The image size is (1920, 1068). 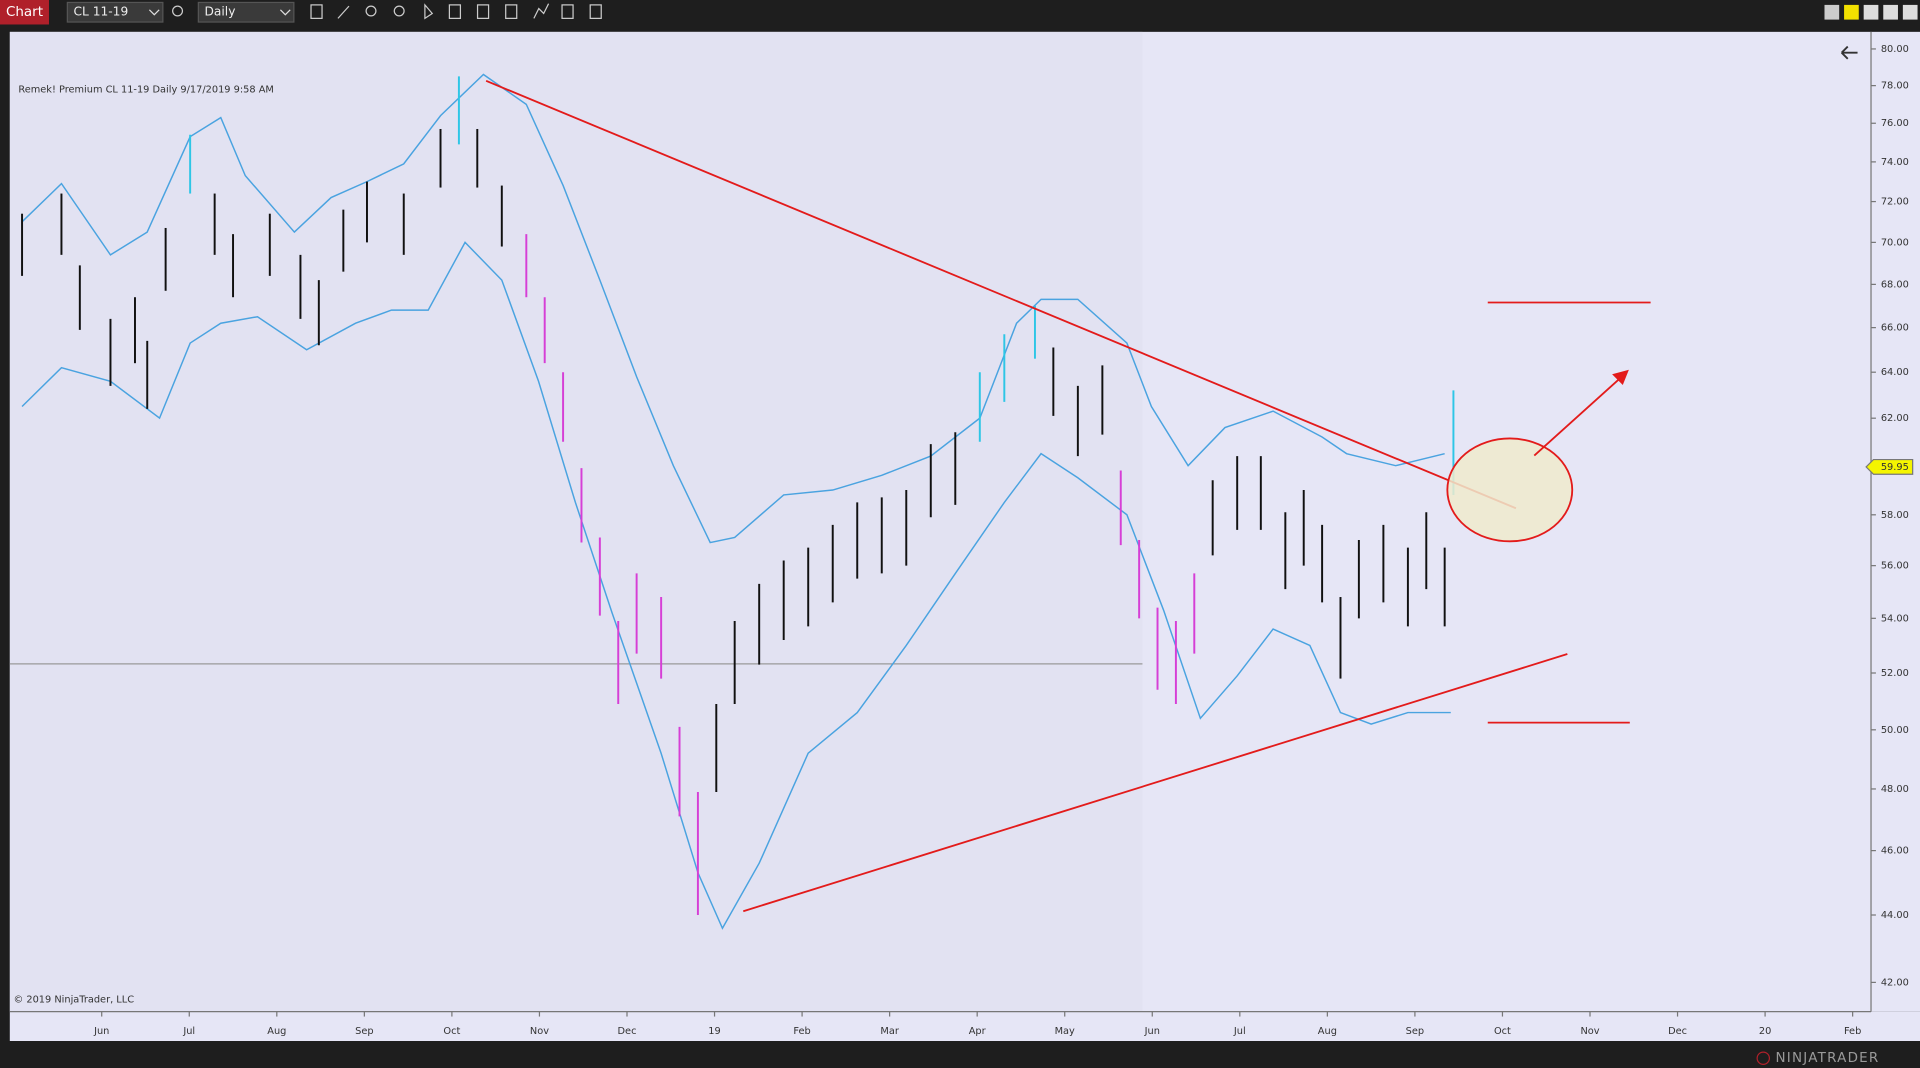 I want to click on brand-logo, so click(x=1763, y=1058).